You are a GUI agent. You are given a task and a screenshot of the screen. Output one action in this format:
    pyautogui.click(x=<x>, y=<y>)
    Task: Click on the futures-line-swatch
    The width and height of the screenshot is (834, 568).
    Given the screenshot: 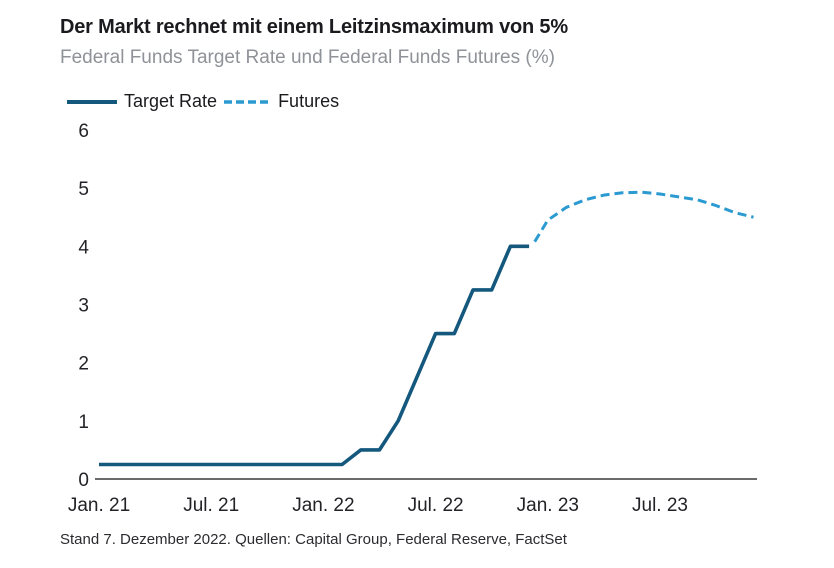 What is the action you would take?
    pyautogui.click(x=248, y=102)
    